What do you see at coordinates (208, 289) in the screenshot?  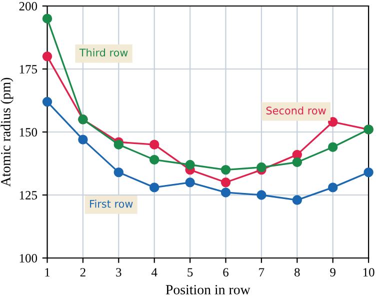 I see `x-axis-title: Position in row` at bounding box center [208, 289].